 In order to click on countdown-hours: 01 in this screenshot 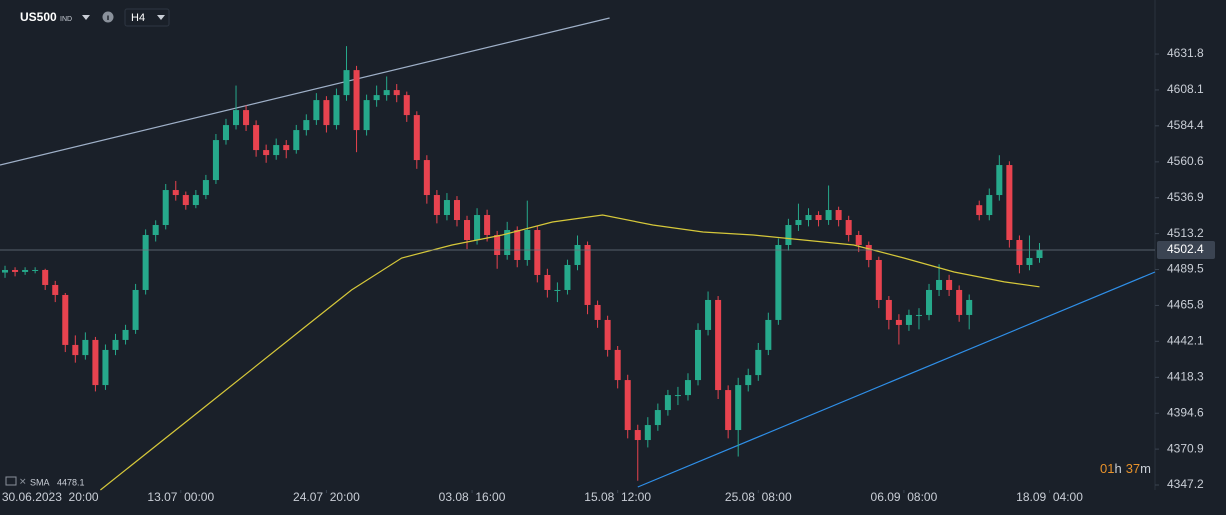, I will do `click(1107, 468)`.